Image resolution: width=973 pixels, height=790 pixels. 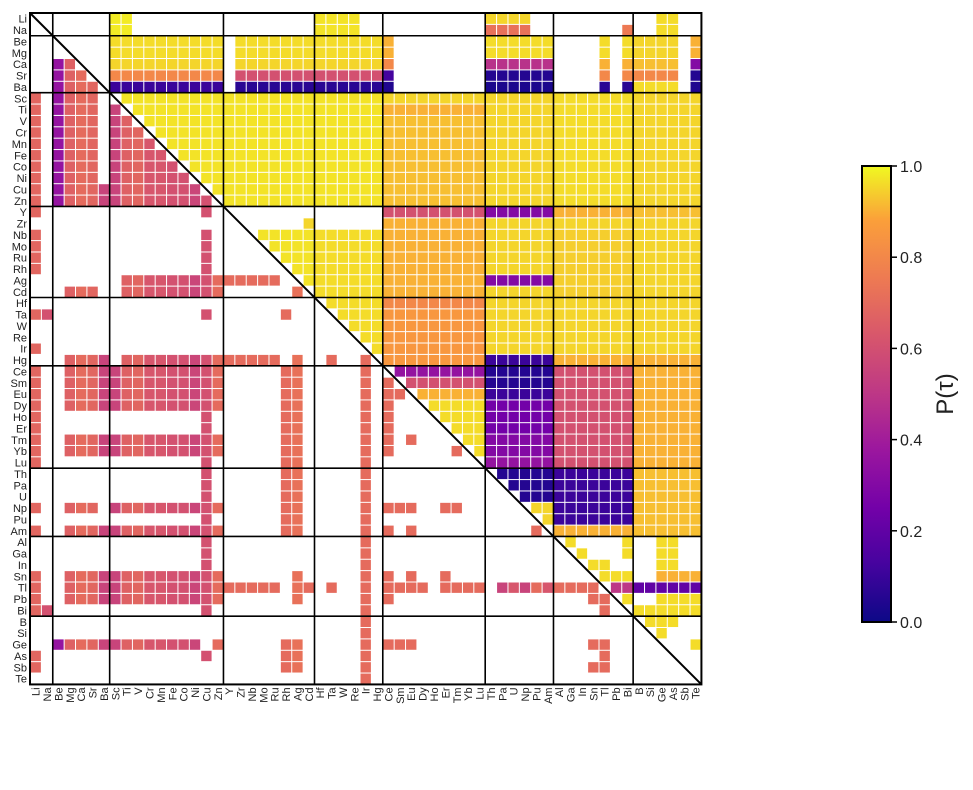 I want to click on heatmap-cell-Ag-Ce, so click(x=388, y=280).